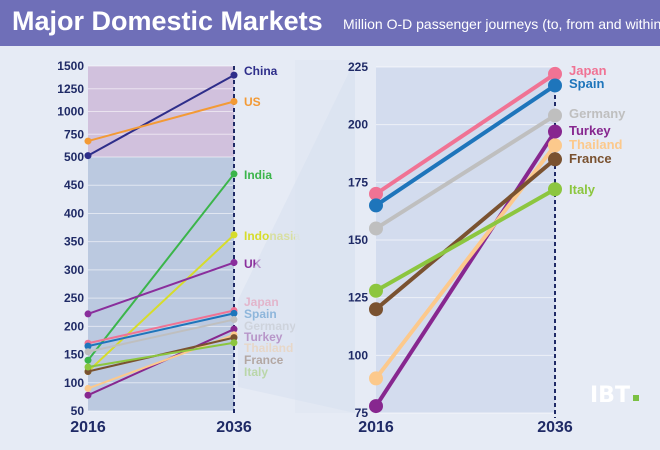 This screenshot has height=450, width=660. What do you see at coordinates (234, 263) in the screenshot?
I see `left-point-uk-2036` at bounding box center [234, 263].